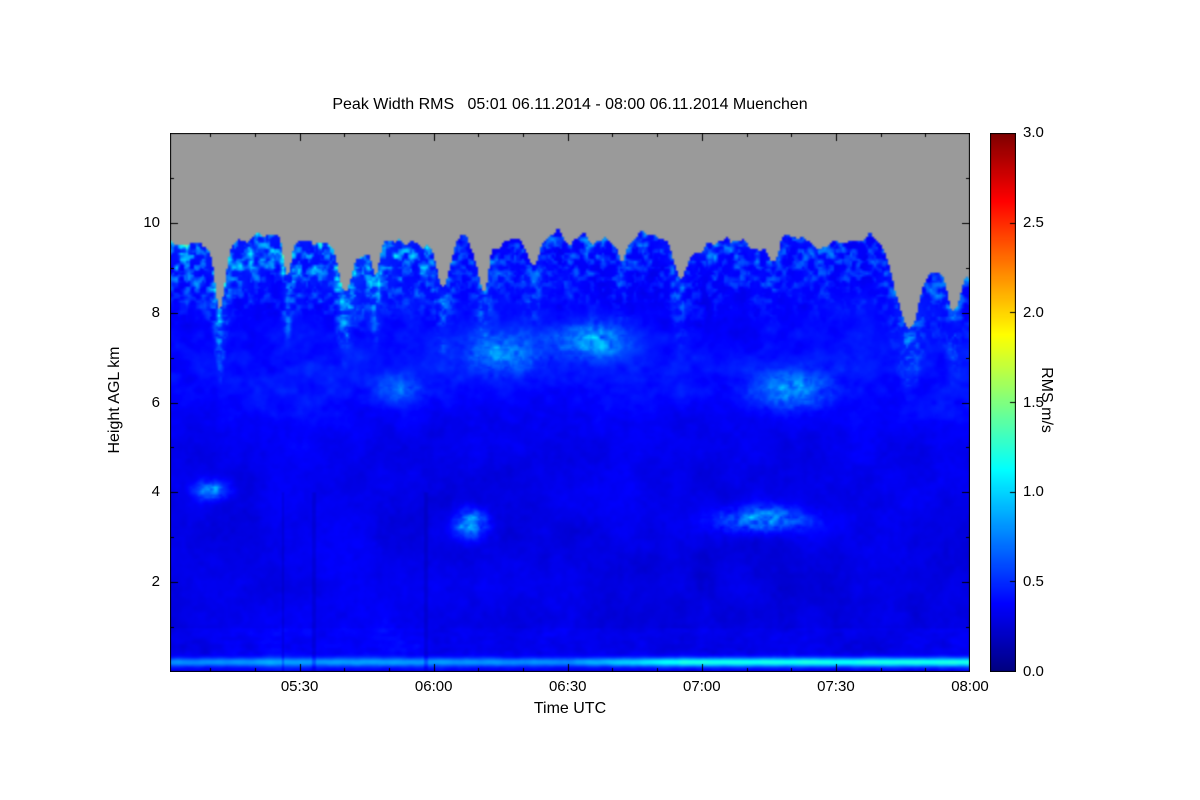 The height and width of the screenshot is (800, 1200). What do you see at coordinates (570, 708) in the screenshot?
I see `x-axis-label: Time UTC` at bounding box center [570, 708].